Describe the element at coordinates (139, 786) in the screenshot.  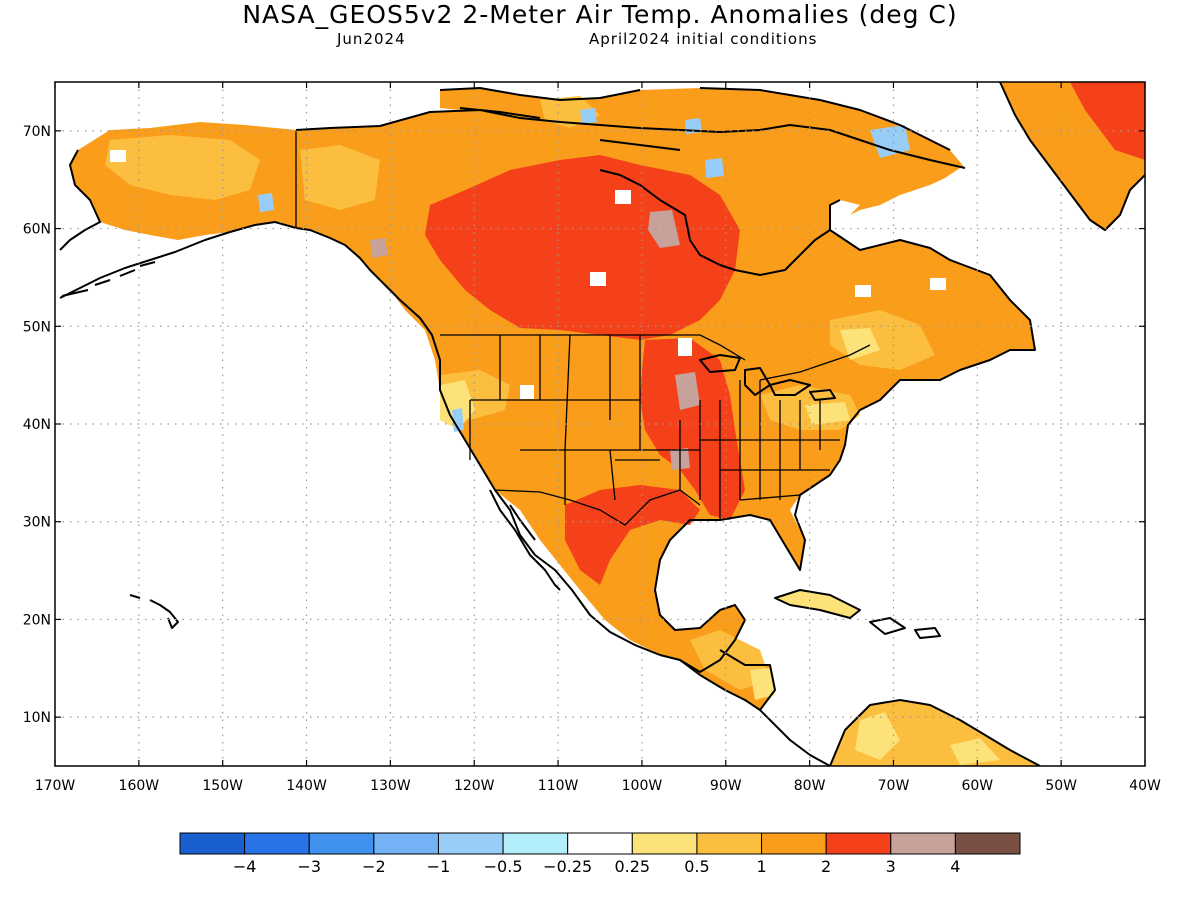
I see `lon-tick-label: 160W` at that location.